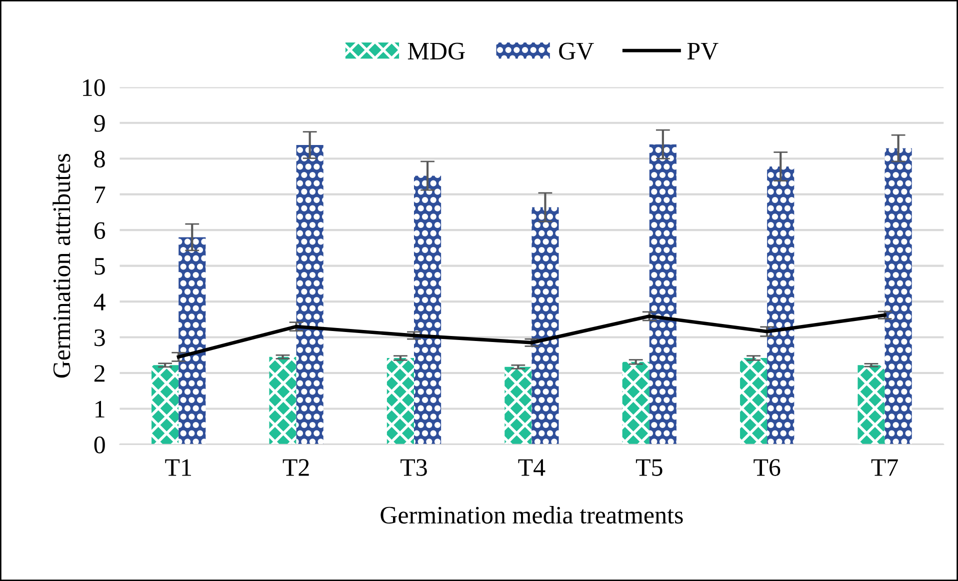 Image resolution: width=958 pixels, height=581 pixels. What do you see at coordinates (576, 51) in the screenshot?
I see `legend-label: GV` at bounding box center [576, 51].